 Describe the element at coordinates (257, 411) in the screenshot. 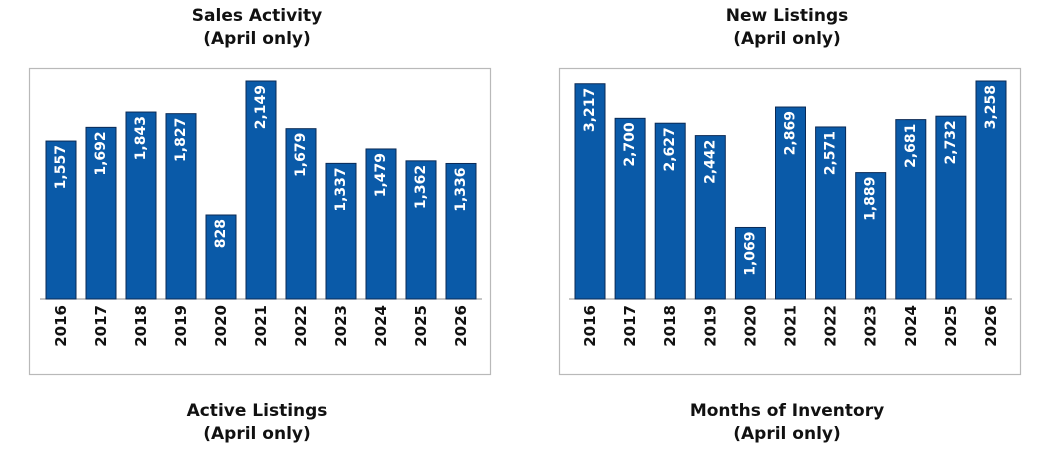

I see `active-listings-title-line1: Active Listings` at that location.